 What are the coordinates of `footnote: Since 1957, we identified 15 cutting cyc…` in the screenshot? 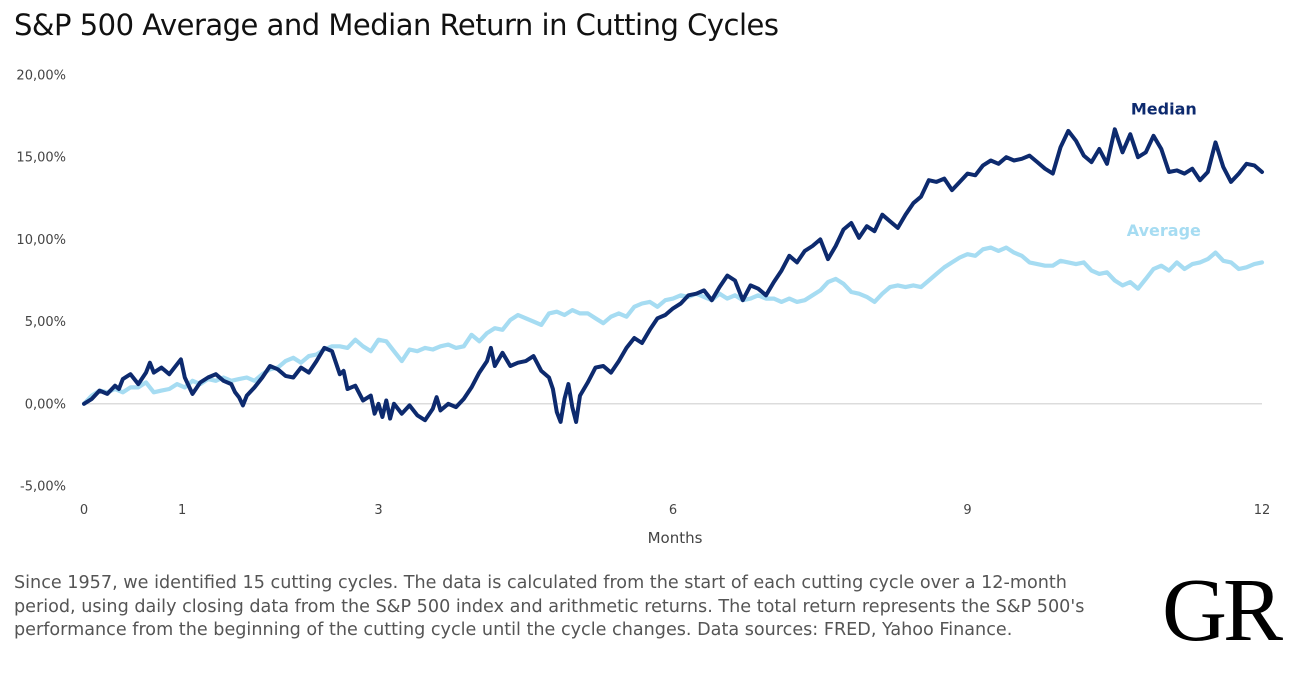 It's located at (549, 606).